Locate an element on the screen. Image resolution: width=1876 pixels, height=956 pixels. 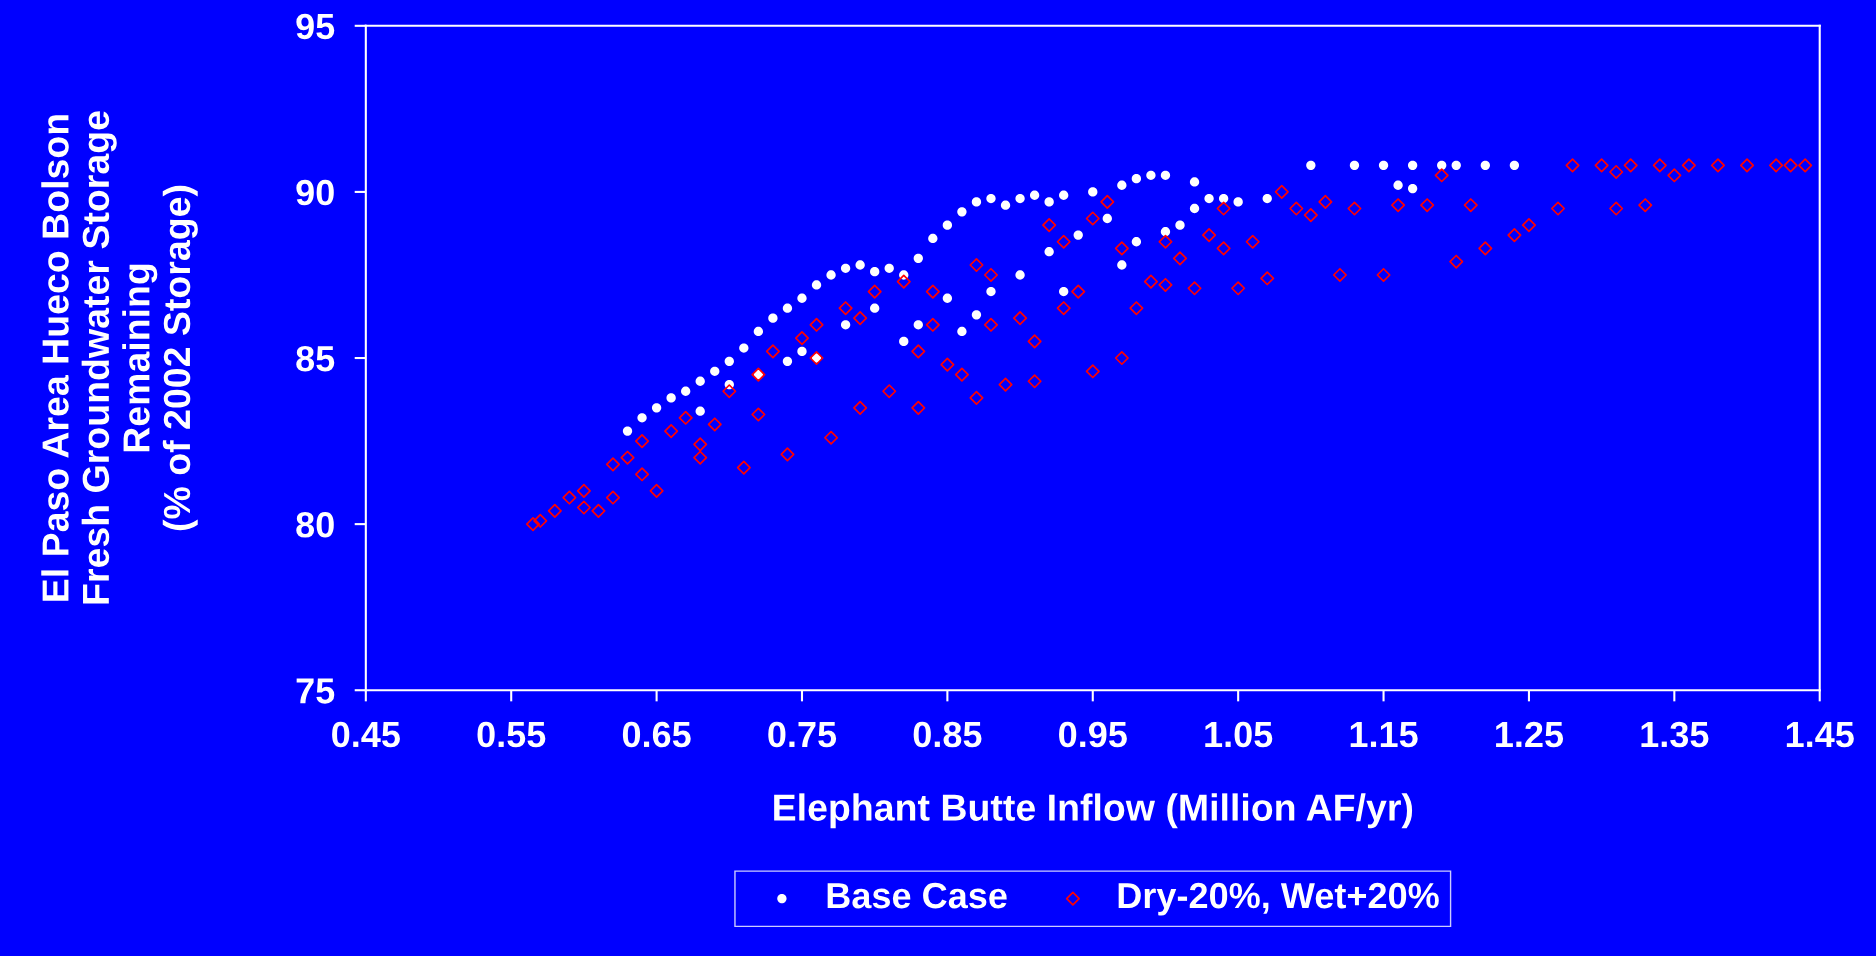
y-tick-label: 95 is located at coordinates (315, 26).